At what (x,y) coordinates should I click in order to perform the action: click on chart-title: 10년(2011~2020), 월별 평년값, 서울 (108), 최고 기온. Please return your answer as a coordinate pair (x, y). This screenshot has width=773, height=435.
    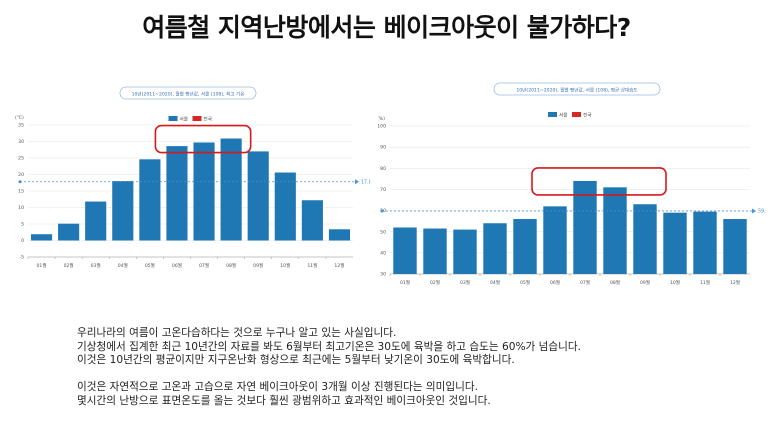
    Looking at the image, I should click on (188, 94).